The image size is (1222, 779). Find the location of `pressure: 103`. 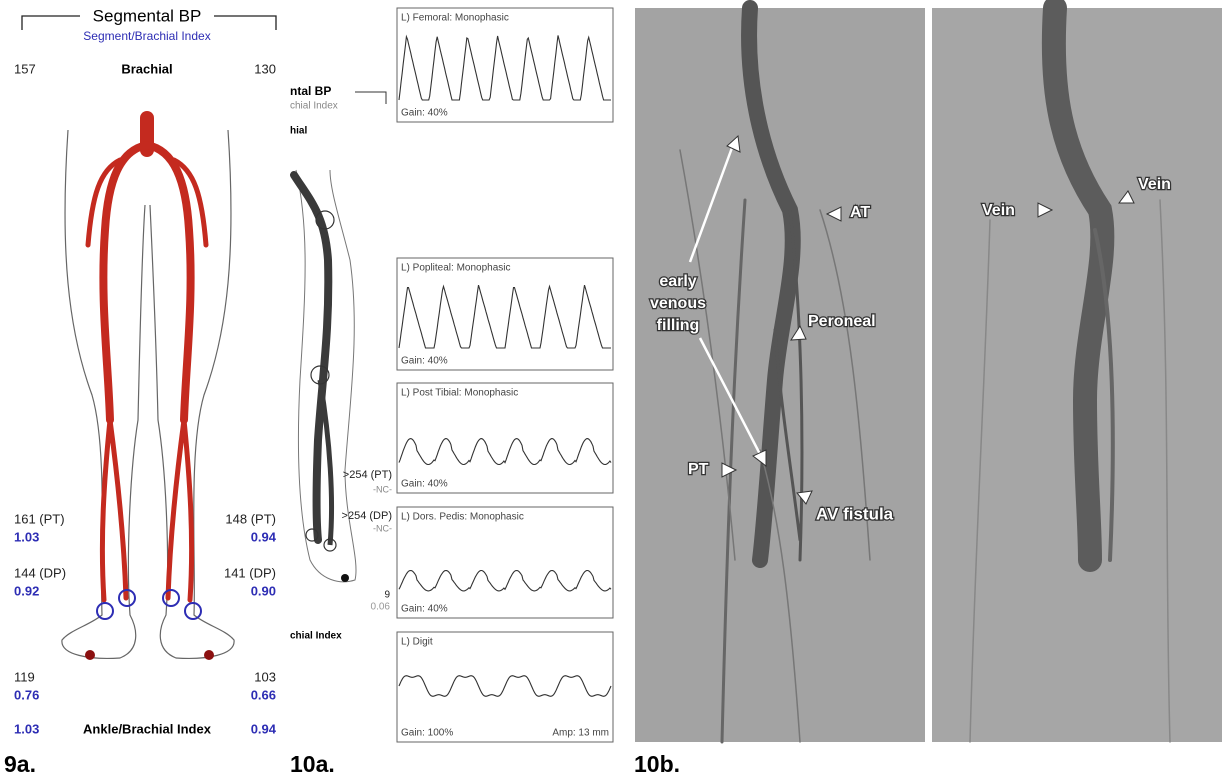

pressure: 103 is located at coordinates (265, 676).